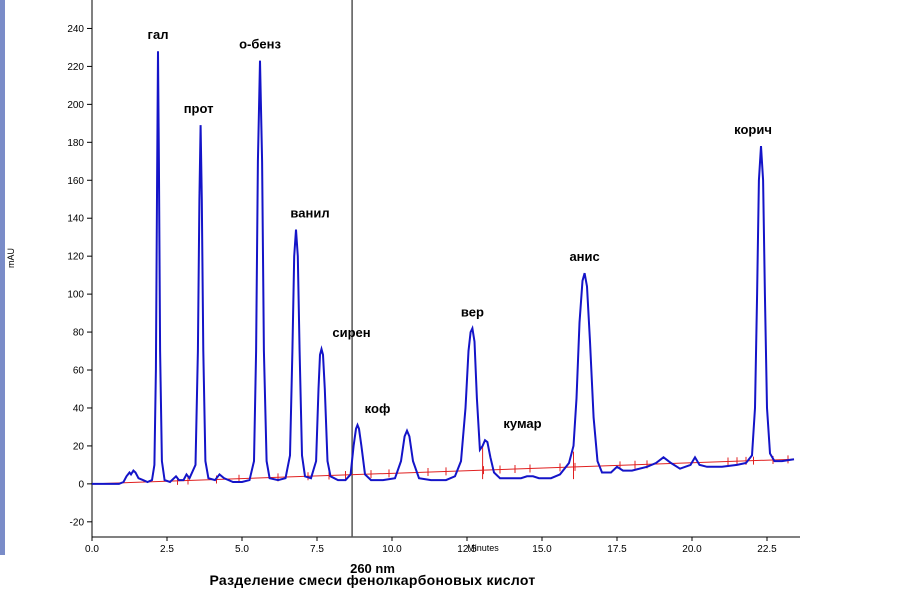  I want to click on peak-label: вер, so click(472, 311).